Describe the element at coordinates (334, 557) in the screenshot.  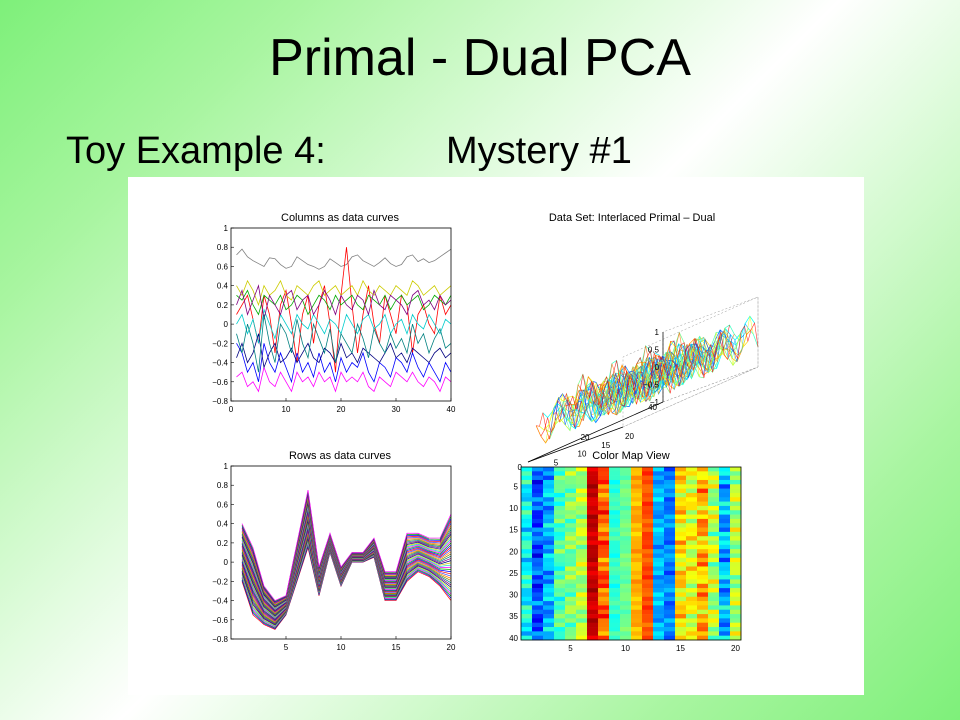
I see `rows-plot-ticks: 5 10 15 20 −0.8 −0.6 −0.4 −0.2 0 0.2 0.4 0.6 0.8 1` at that location.